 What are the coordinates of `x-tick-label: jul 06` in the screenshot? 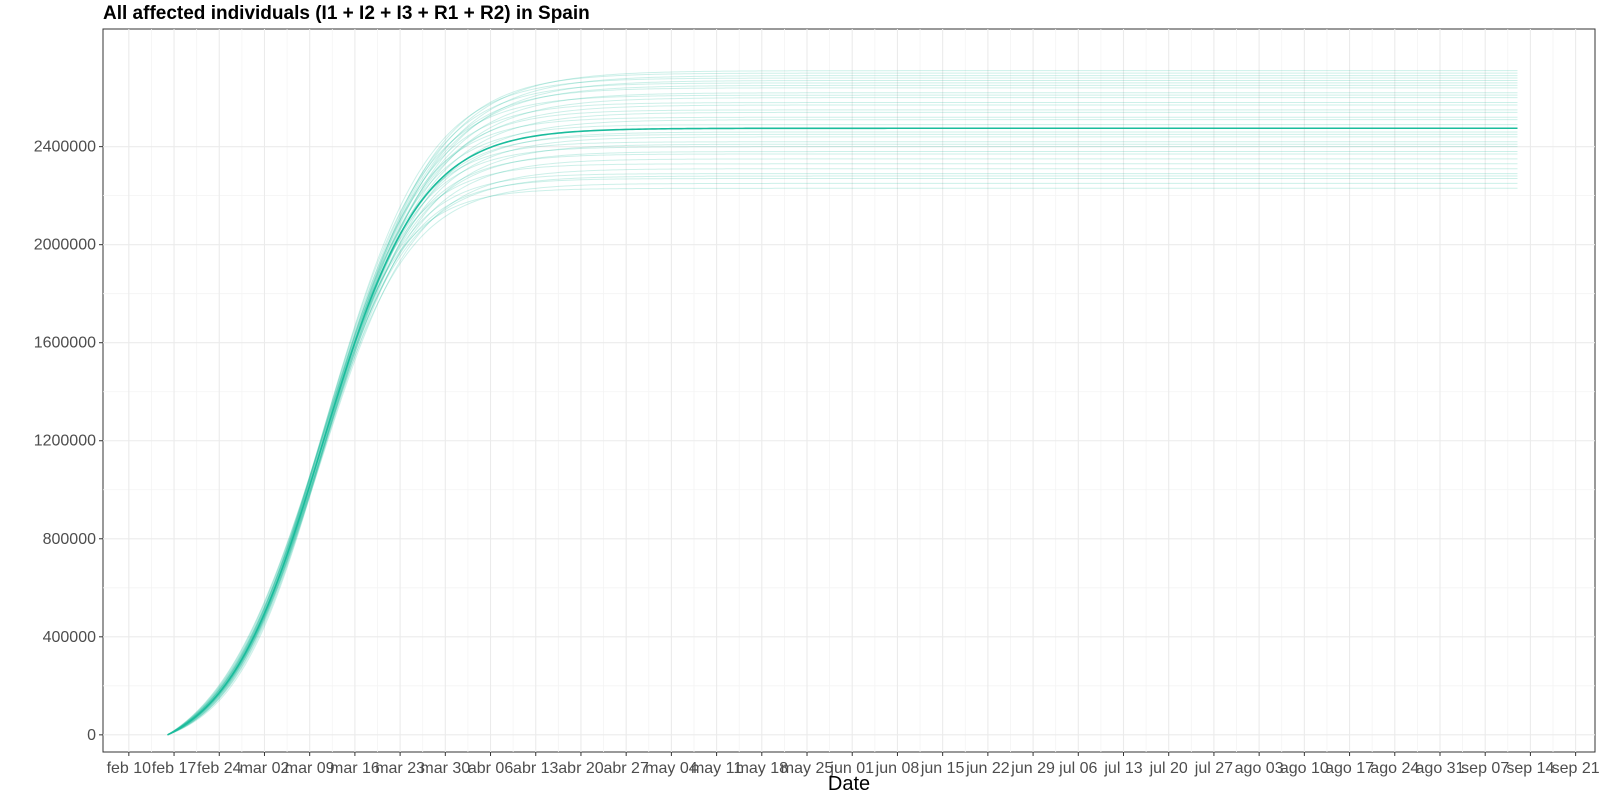 It's located at (1077, 768).